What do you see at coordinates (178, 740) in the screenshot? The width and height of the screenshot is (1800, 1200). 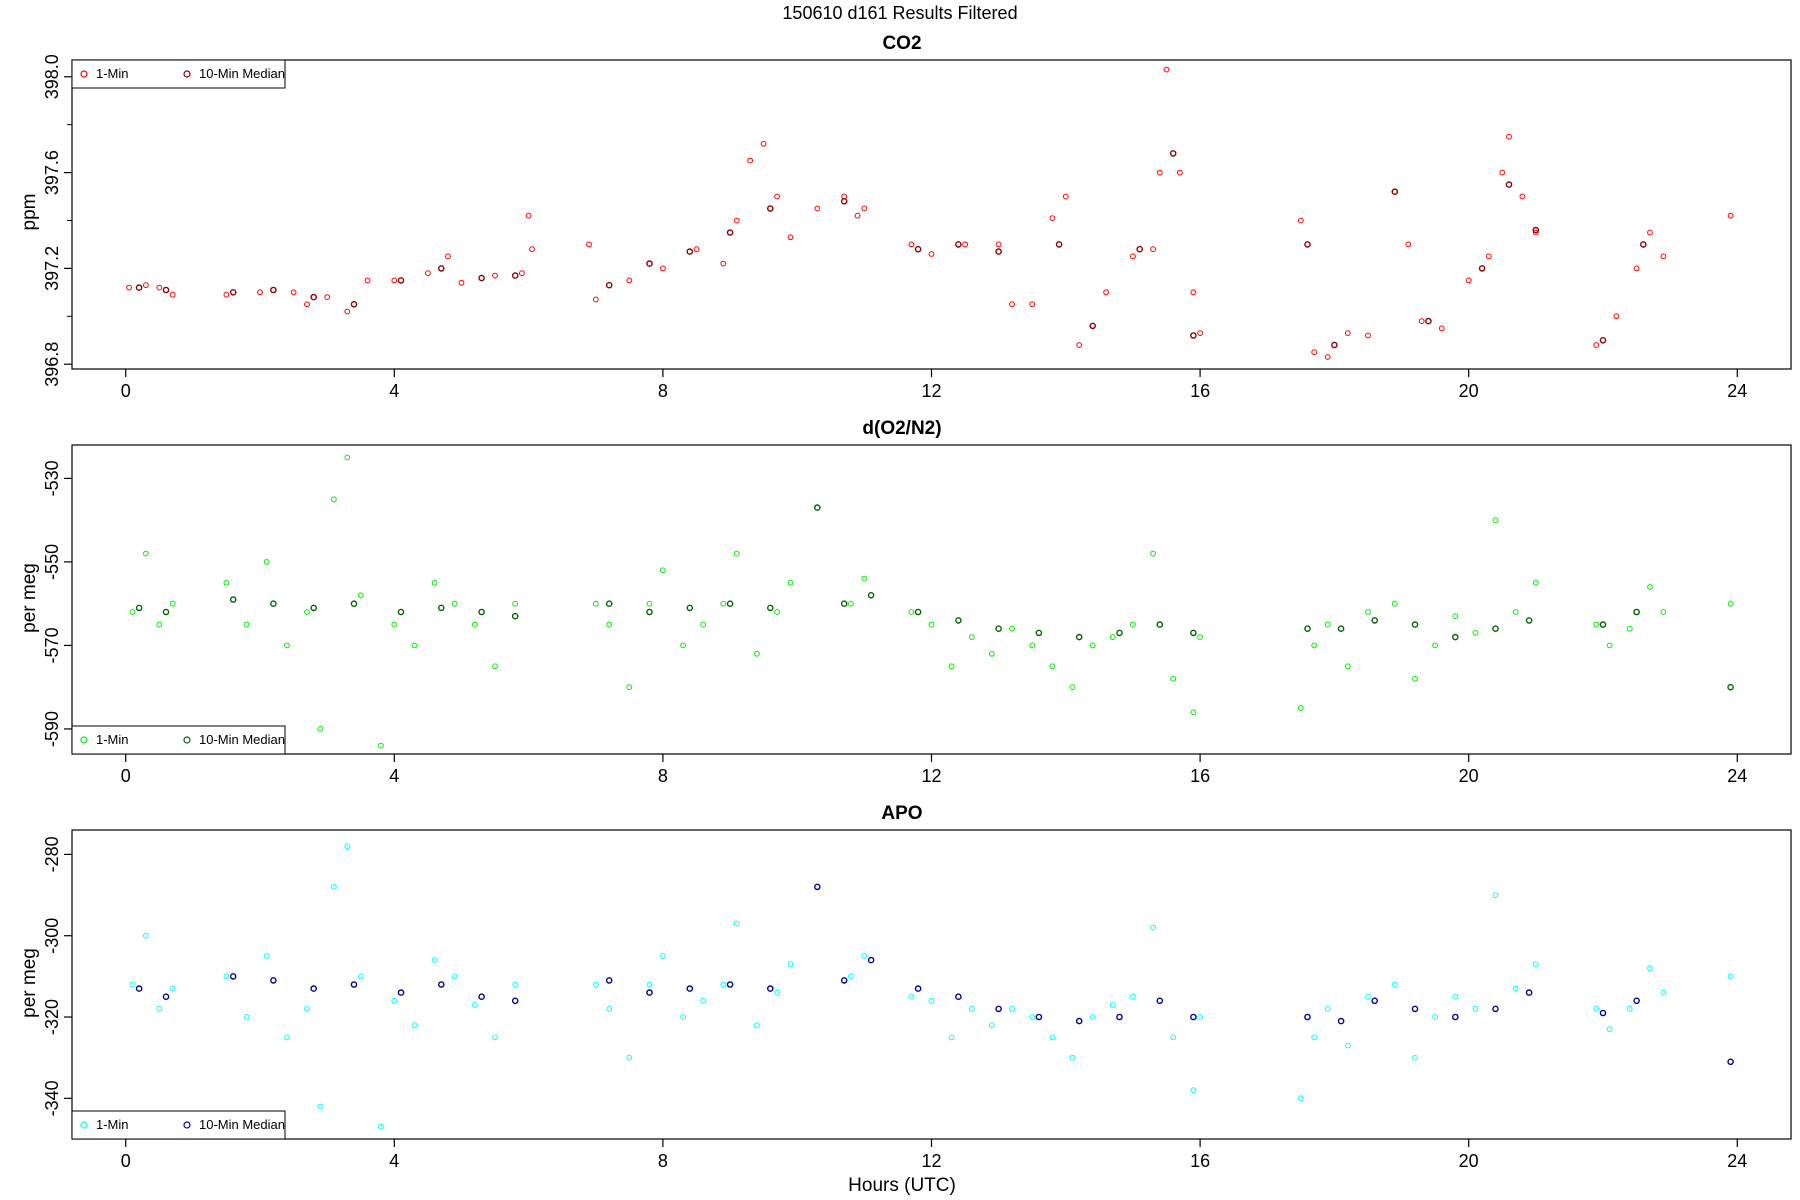 I see `legend: 1-Min 10-Min Median` at bounding box center [178, 740].